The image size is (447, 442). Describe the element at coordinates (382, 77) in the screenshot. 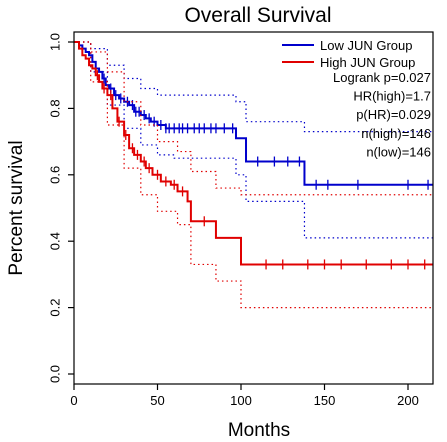

I see `stat-line: Logrank p=0.027` at that location.